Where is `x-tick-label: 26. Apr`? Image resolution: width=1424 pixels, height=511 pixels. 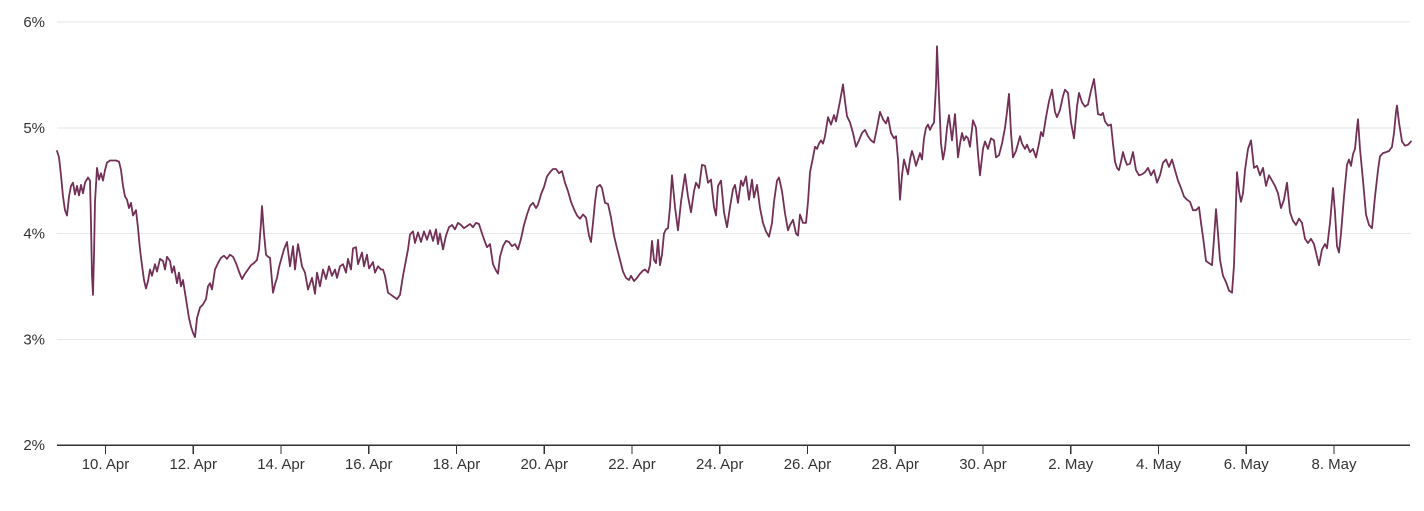 x-tick-label: 26. Apr is located at coordinates (808, 464).